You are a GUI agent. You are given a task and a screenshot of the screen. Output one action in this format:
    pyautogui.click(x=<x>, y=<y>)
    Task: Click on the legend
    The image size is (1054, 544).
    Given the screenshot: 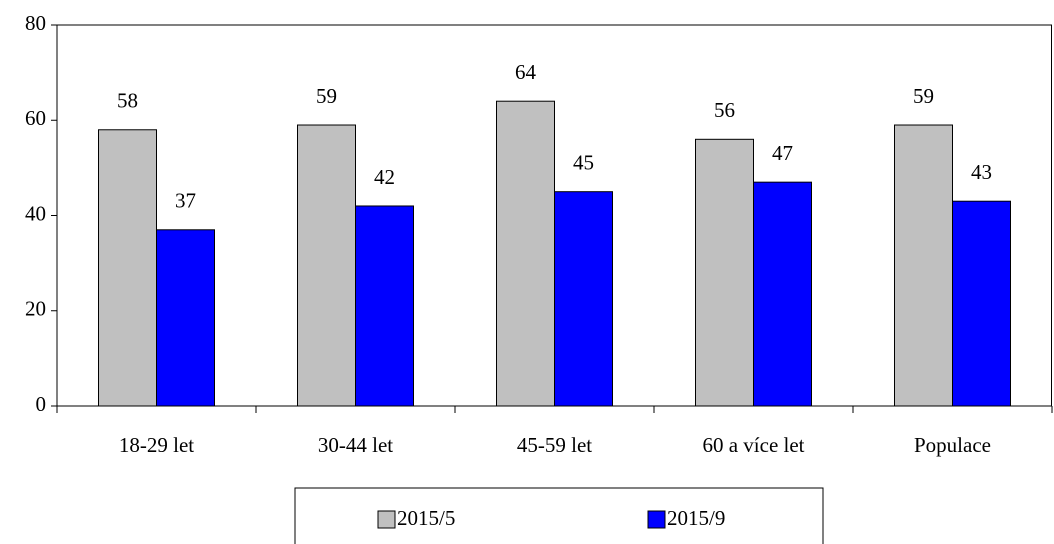 What is the action you would take?
    pyautogui.click(x=559, y=515)
    